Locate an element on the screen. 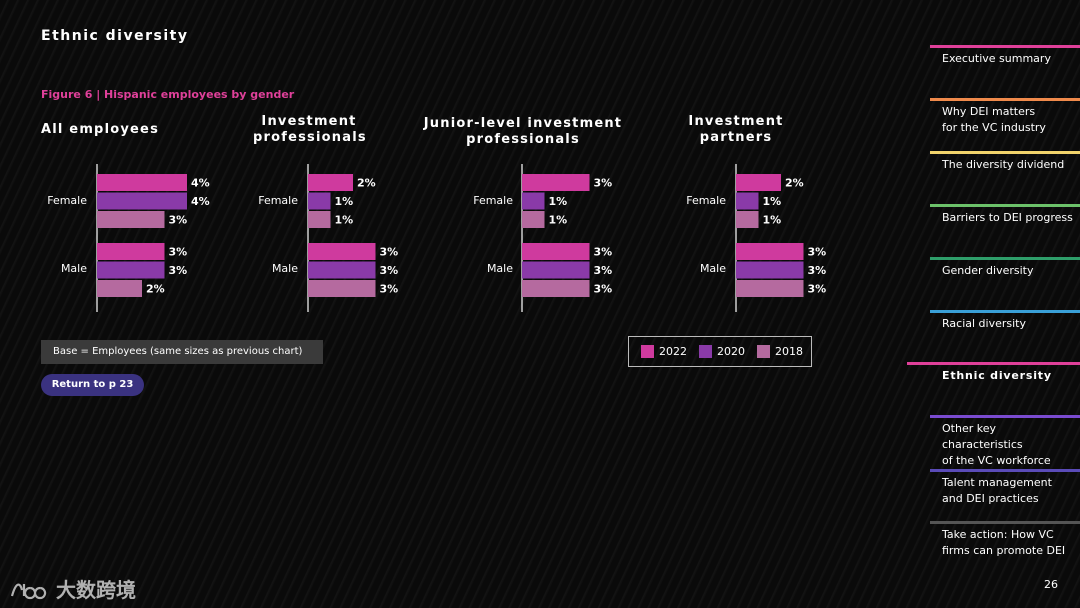 This screenshot has width=1080, height=608. legend-label: 2020 is located at coordinates (731, 351).